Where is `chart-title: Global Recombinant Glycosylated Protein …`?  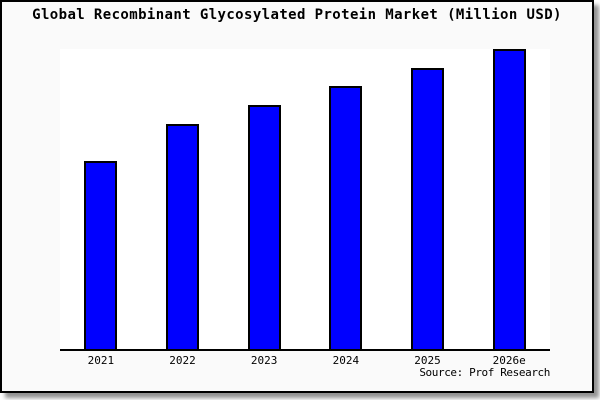
chart-title: Global Recombinant Glycosylated Protein … is located at coordinates (297, 15).